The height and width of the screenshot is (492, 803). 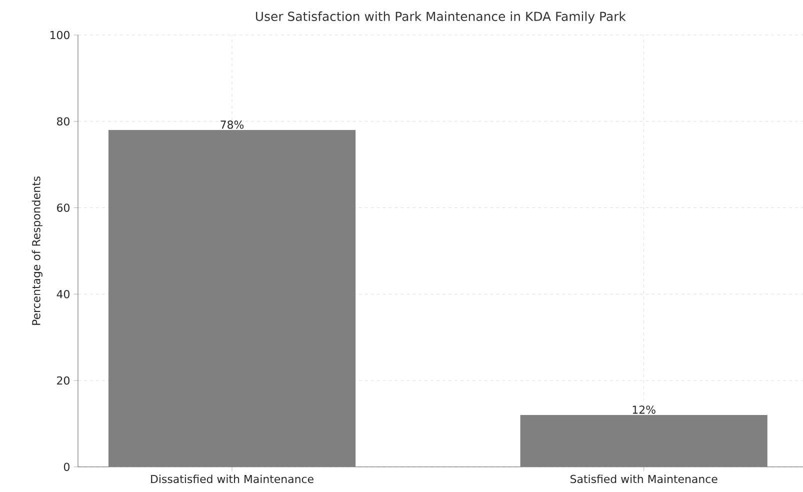 I want to click on y-axis-title: Percentage of Respondents, so click(x=37, y=250).